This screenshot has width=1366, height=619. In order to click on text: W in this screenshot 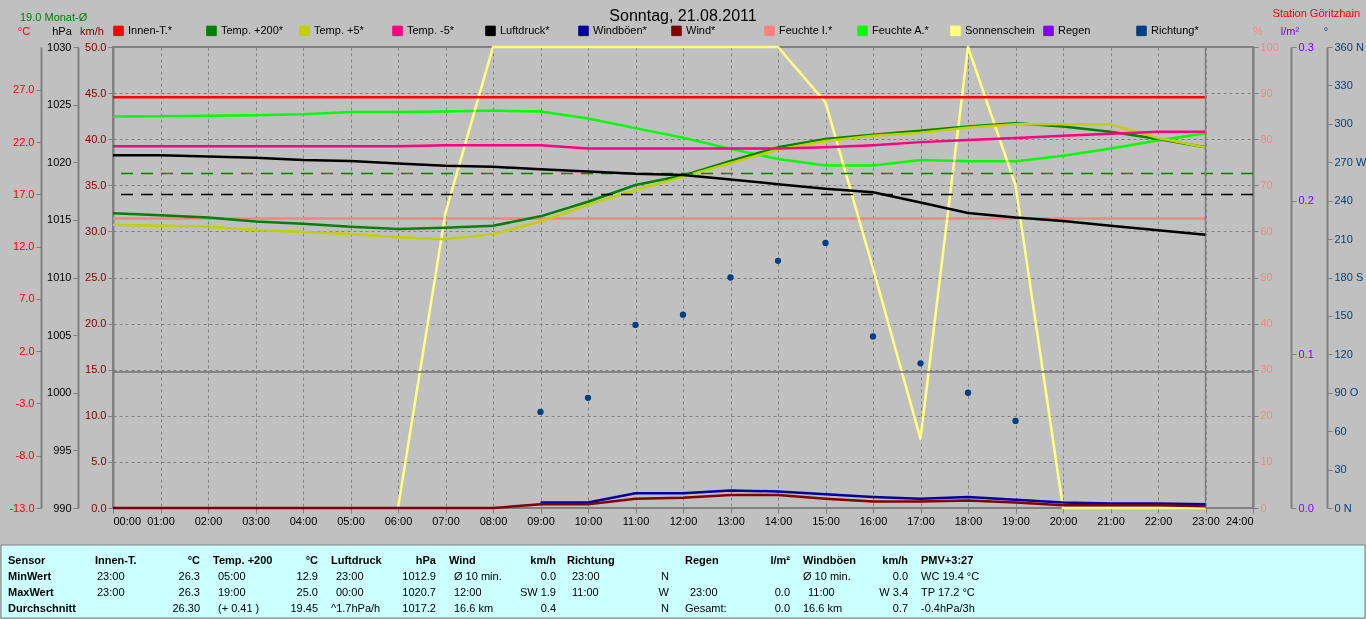, I will do `click(664, 592)`.